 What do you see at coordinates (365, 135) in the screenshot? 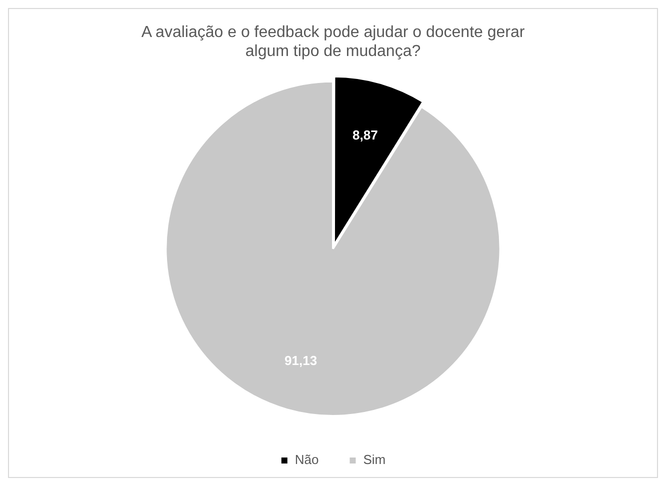
I see `data-label: 8,87` at bounding box center [365, 135].